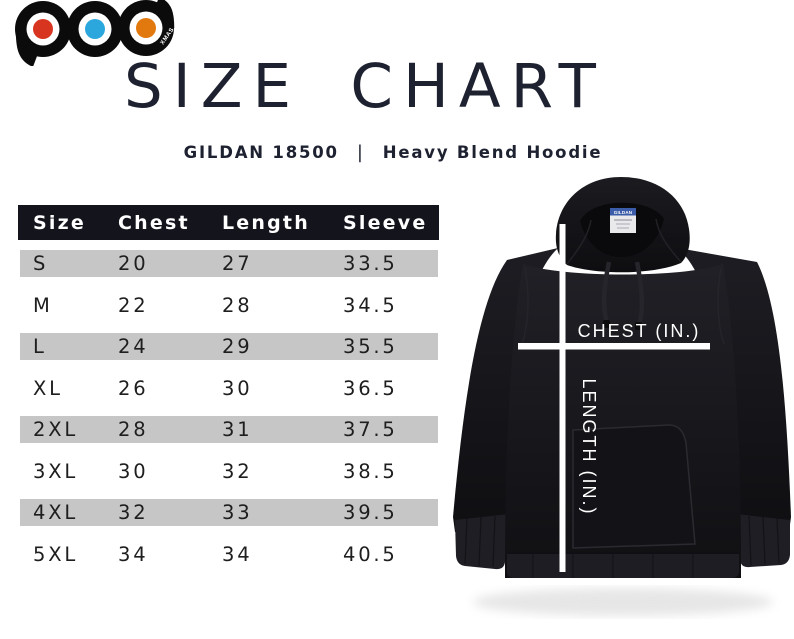  What do you see at coordinates (237, 429) in the screenshot?
I see `cell-length: 31` at bounding box center [237, 429].